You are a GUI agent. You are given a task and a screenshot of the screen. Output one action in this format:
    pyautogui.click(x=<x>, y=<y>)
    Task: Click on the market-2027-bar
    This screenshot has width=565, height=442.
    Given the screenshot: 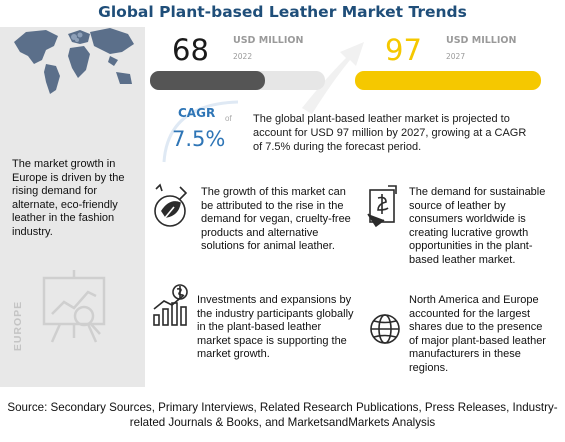 What is the action you would take?
    pyautogui.click(x=448, y=80)
    